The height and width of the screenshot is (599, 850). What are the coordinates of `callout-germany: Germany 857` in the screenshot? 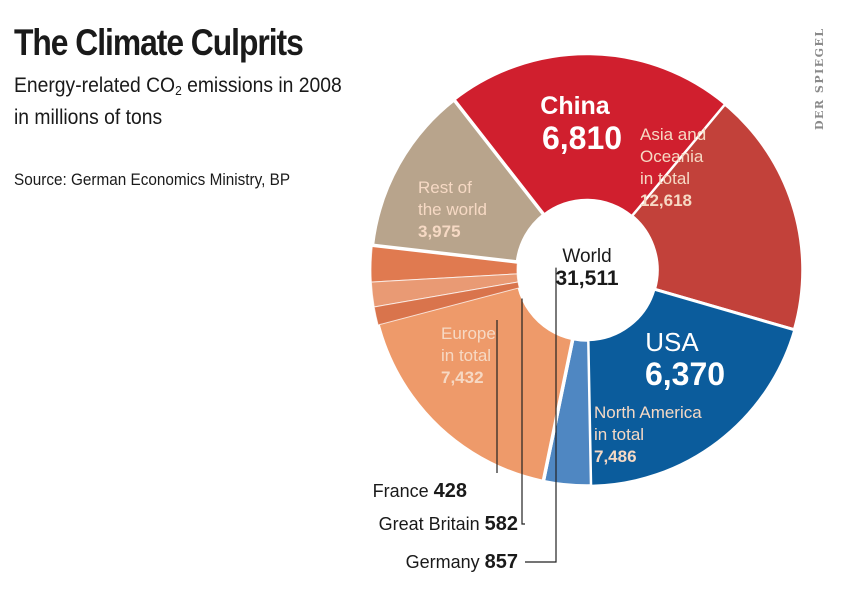 It's located at (462, 562).